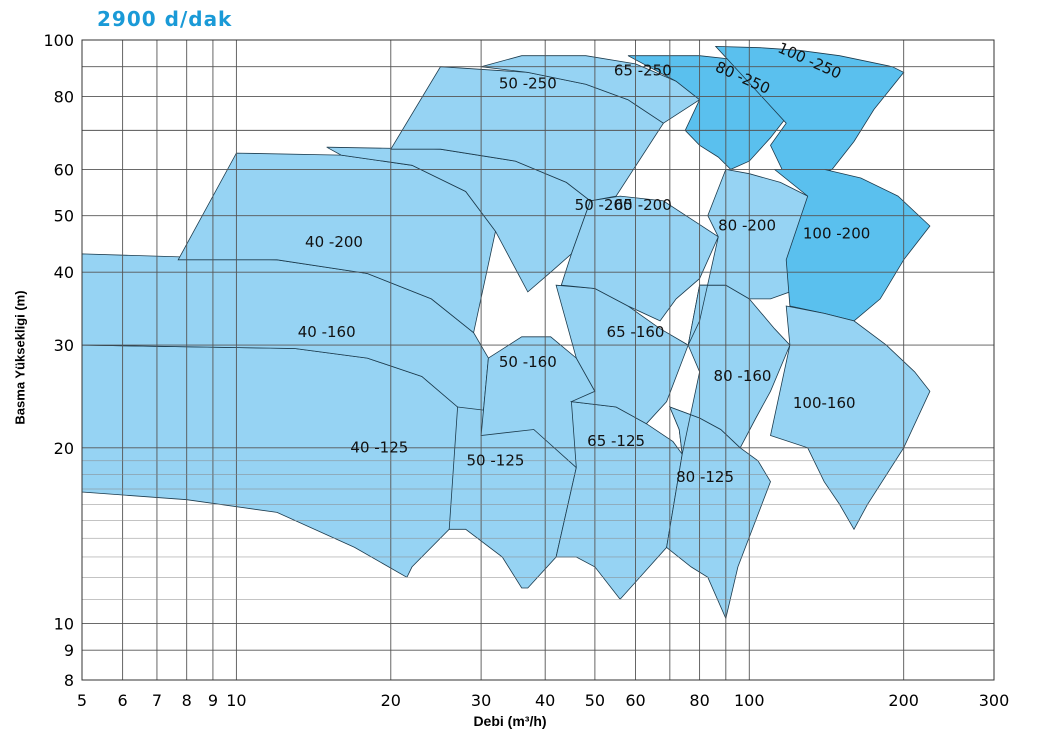 This screenshot has height=732, width=1046. I want to click on label-65-200: 65 -200, so click(643, 205).